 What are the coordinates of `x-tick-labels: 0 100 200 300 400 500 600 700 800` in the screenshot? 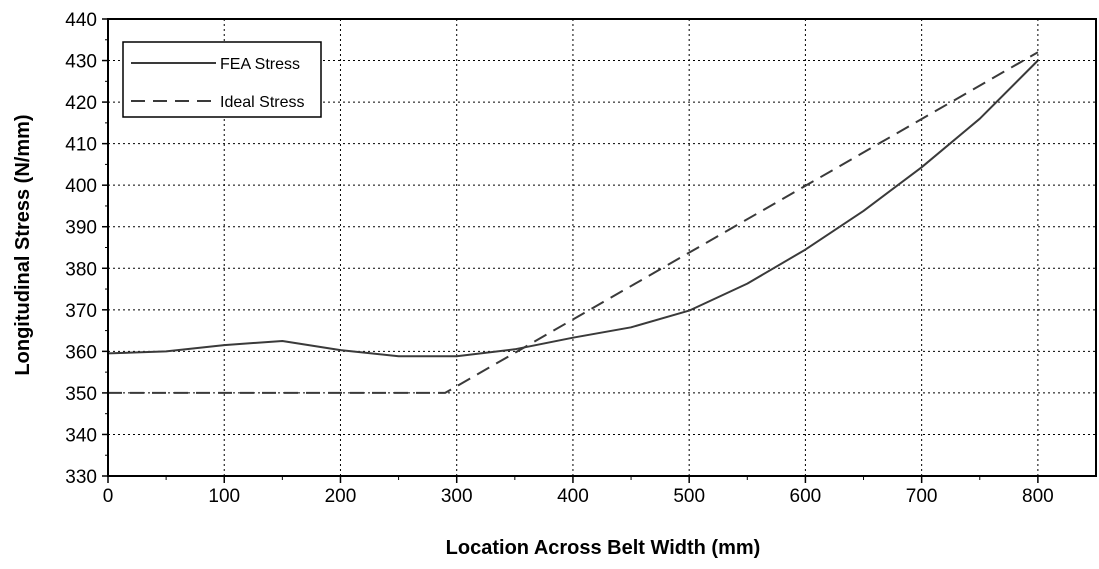 It's located at (578, 496).